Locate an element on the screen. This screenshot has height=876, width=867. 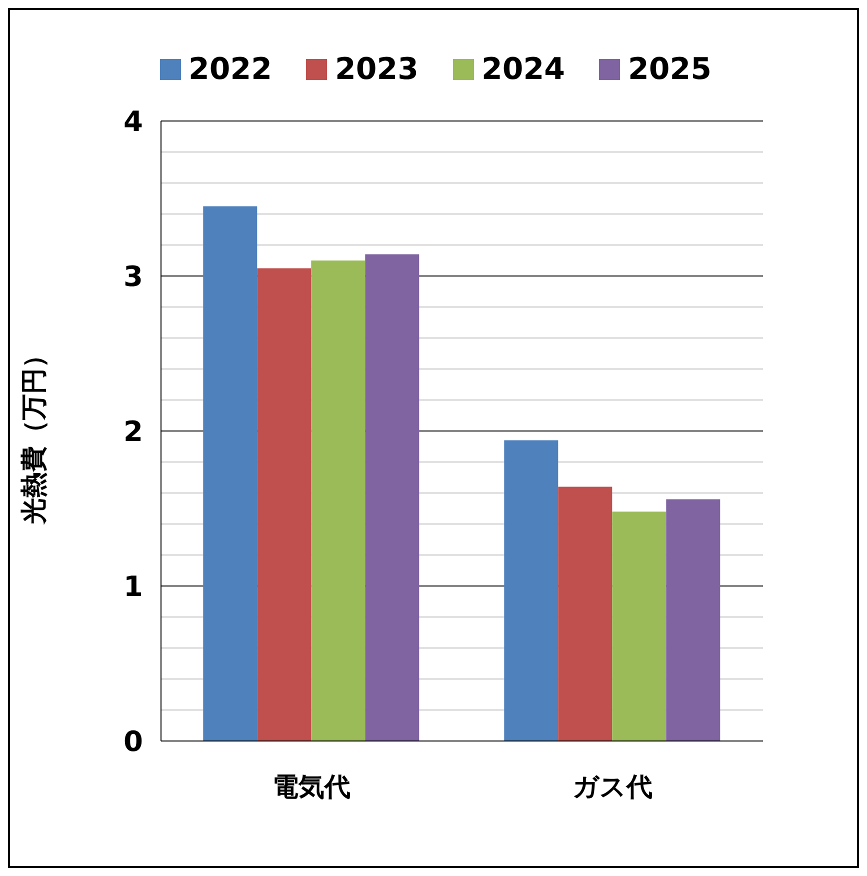
y-tick-label: 0 is located at coordinates (133, 741).